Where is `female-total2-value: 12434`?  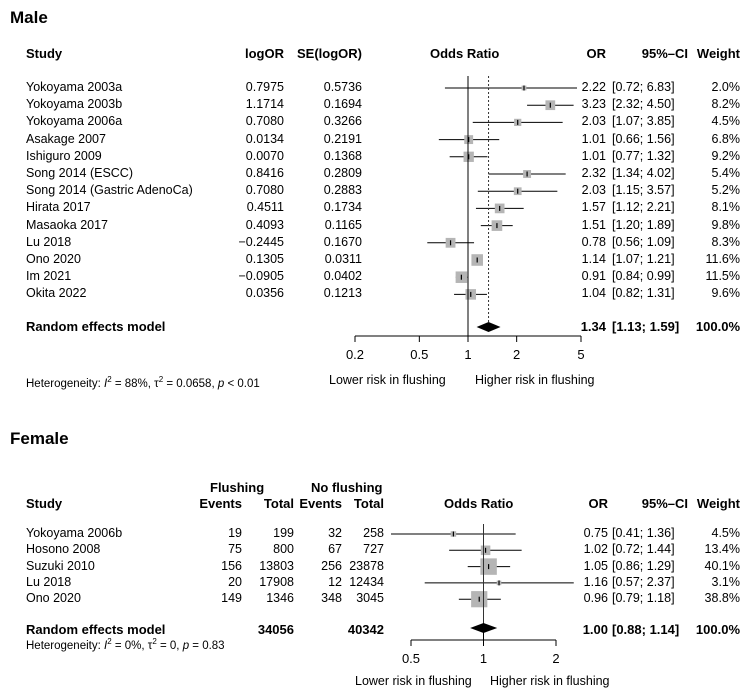
female-total2-value: 12434 is located at coordinates (366, 581).